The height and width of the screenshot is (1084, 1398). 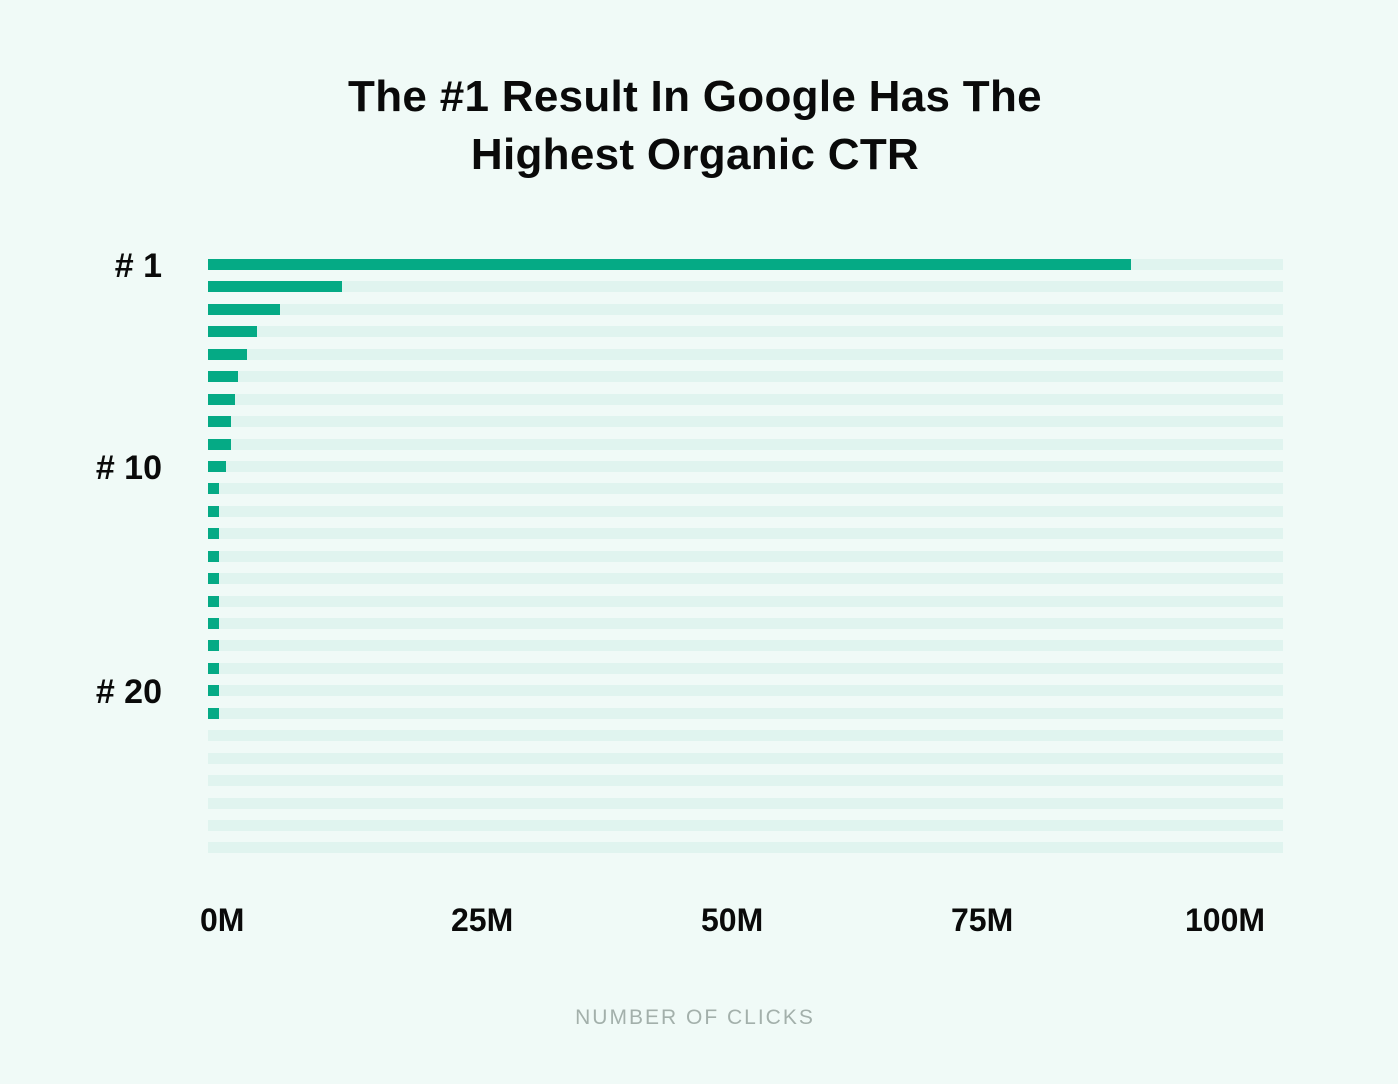 What do you see at coordinates (732, 920) in the screenshot?
I see `x-tick-50: 50M` at bounding box center [732, 920].